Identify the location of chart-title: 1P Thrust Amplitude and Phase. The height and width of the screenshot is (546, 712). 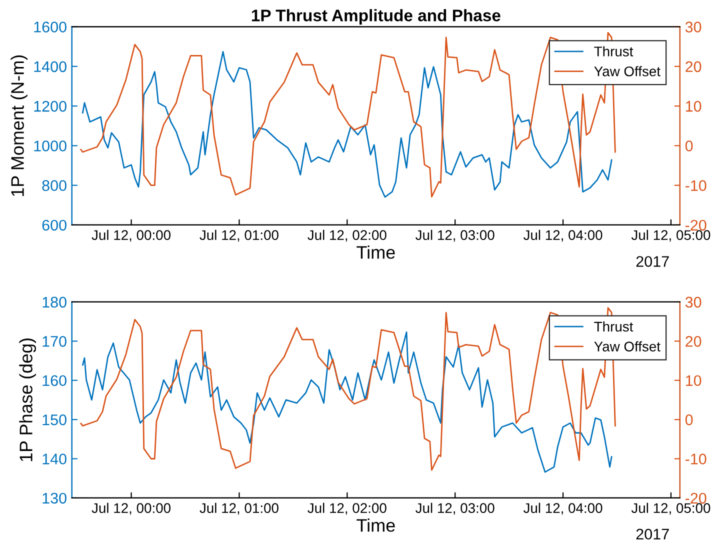
(376, 17).